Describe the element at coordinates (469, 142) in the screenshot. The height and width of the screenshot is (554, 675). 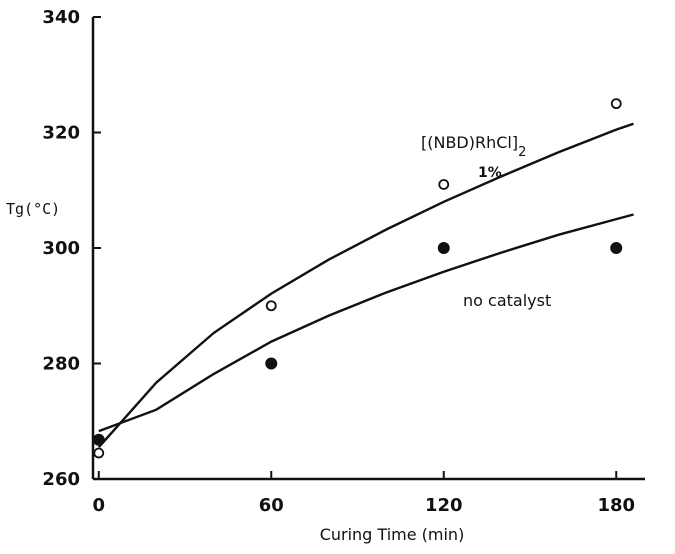
I see `catalyst-label-main: [(NBD)RhCl]` at that location.